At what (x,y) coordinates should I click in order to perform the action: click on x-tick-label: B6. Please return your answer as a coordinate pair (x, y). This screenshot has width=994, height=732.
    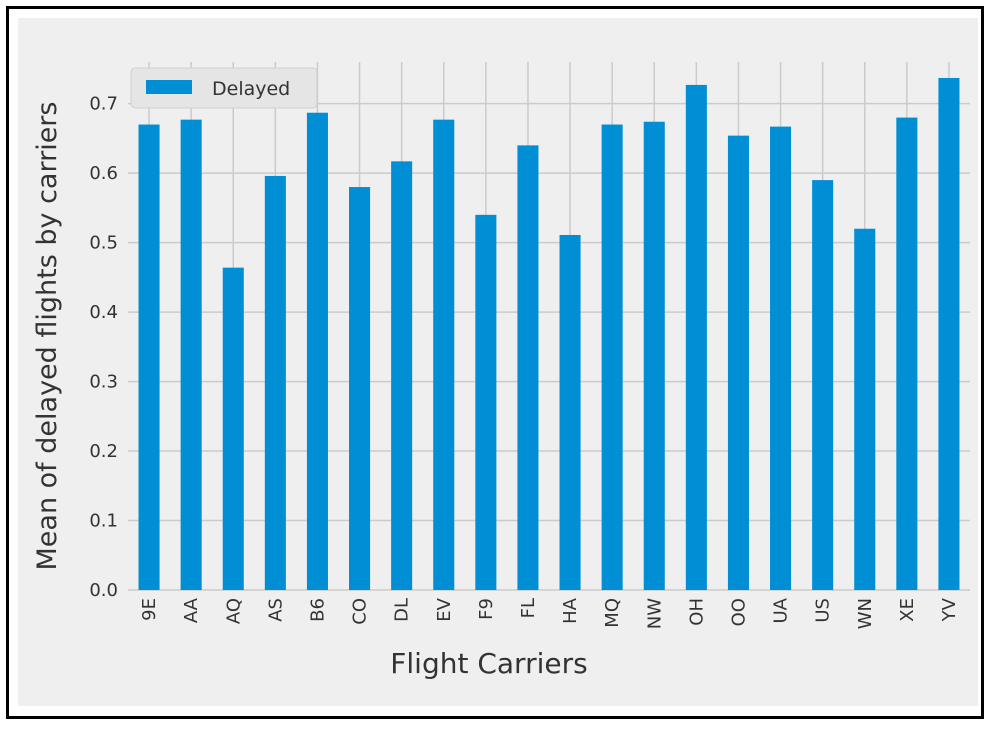
    Looking at the image, I should click on (317, 610).